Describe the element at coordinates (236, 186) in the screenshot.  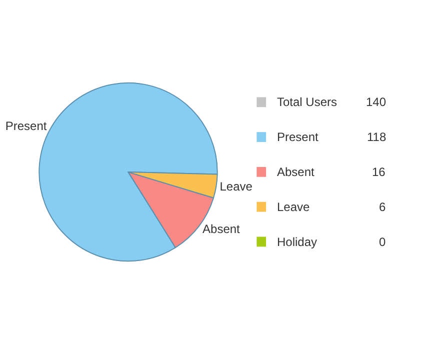
I see `slice-label: Leave` at that location.